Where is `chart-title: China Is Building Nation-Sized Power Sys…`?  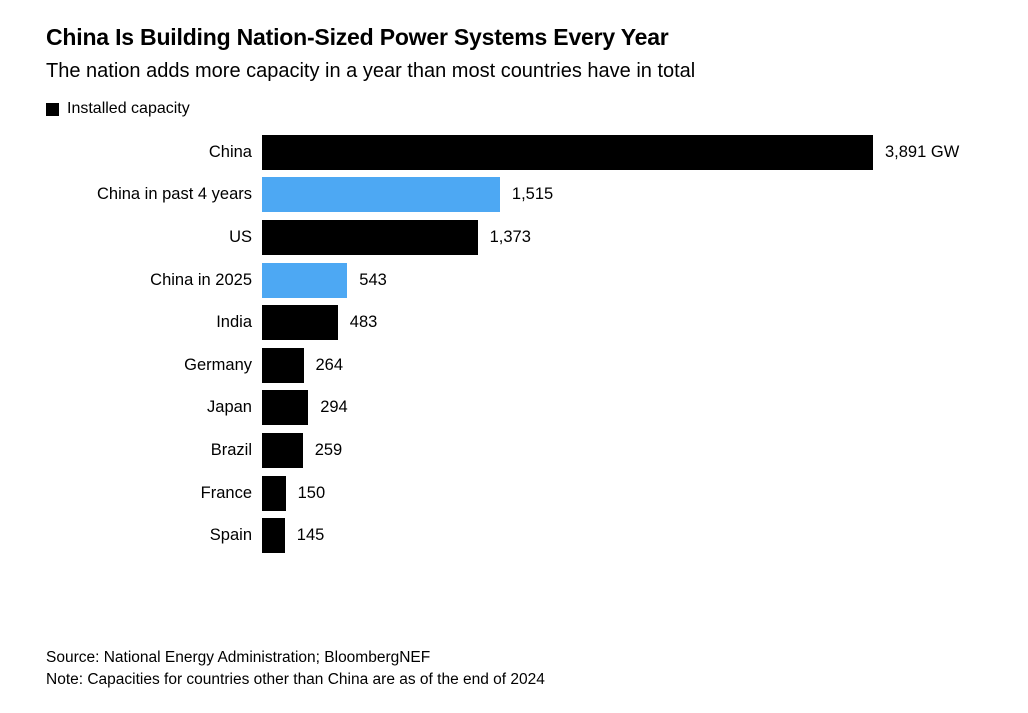
chart-title: China Is Building Nation-Sized Power Sys… is located at coordinates (357, 37).